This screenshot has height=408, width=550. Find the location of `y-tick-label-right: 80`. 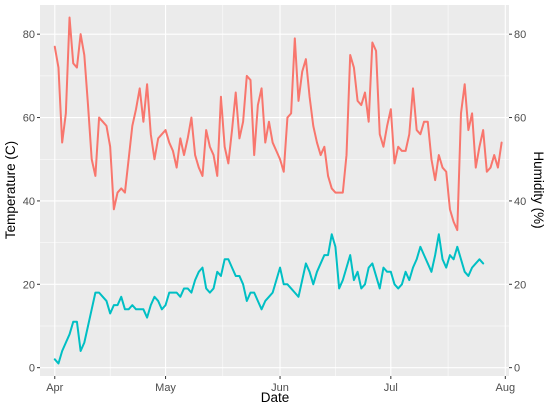

y-tick-label-right: 80 is located at coordinates (520, 35).